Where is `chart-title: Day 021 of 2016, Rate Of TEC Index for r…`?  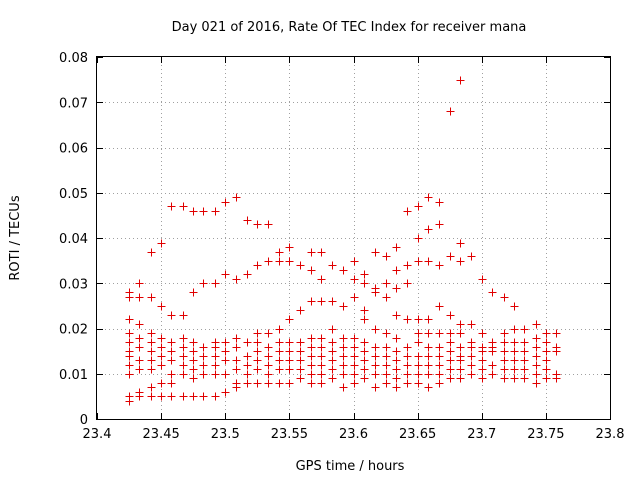 chart-title: Day 021 of 2016, Rate Of TEC Index for r… is located at coordinates (349, 27).